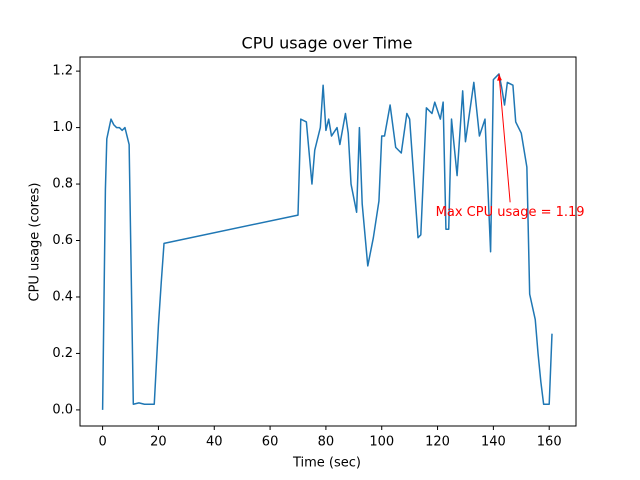 This screenshot has width=640, height=480. Describe the element at coordinates (381, 442) in the screenshot. I see `x-tick-label: 100` at that location.